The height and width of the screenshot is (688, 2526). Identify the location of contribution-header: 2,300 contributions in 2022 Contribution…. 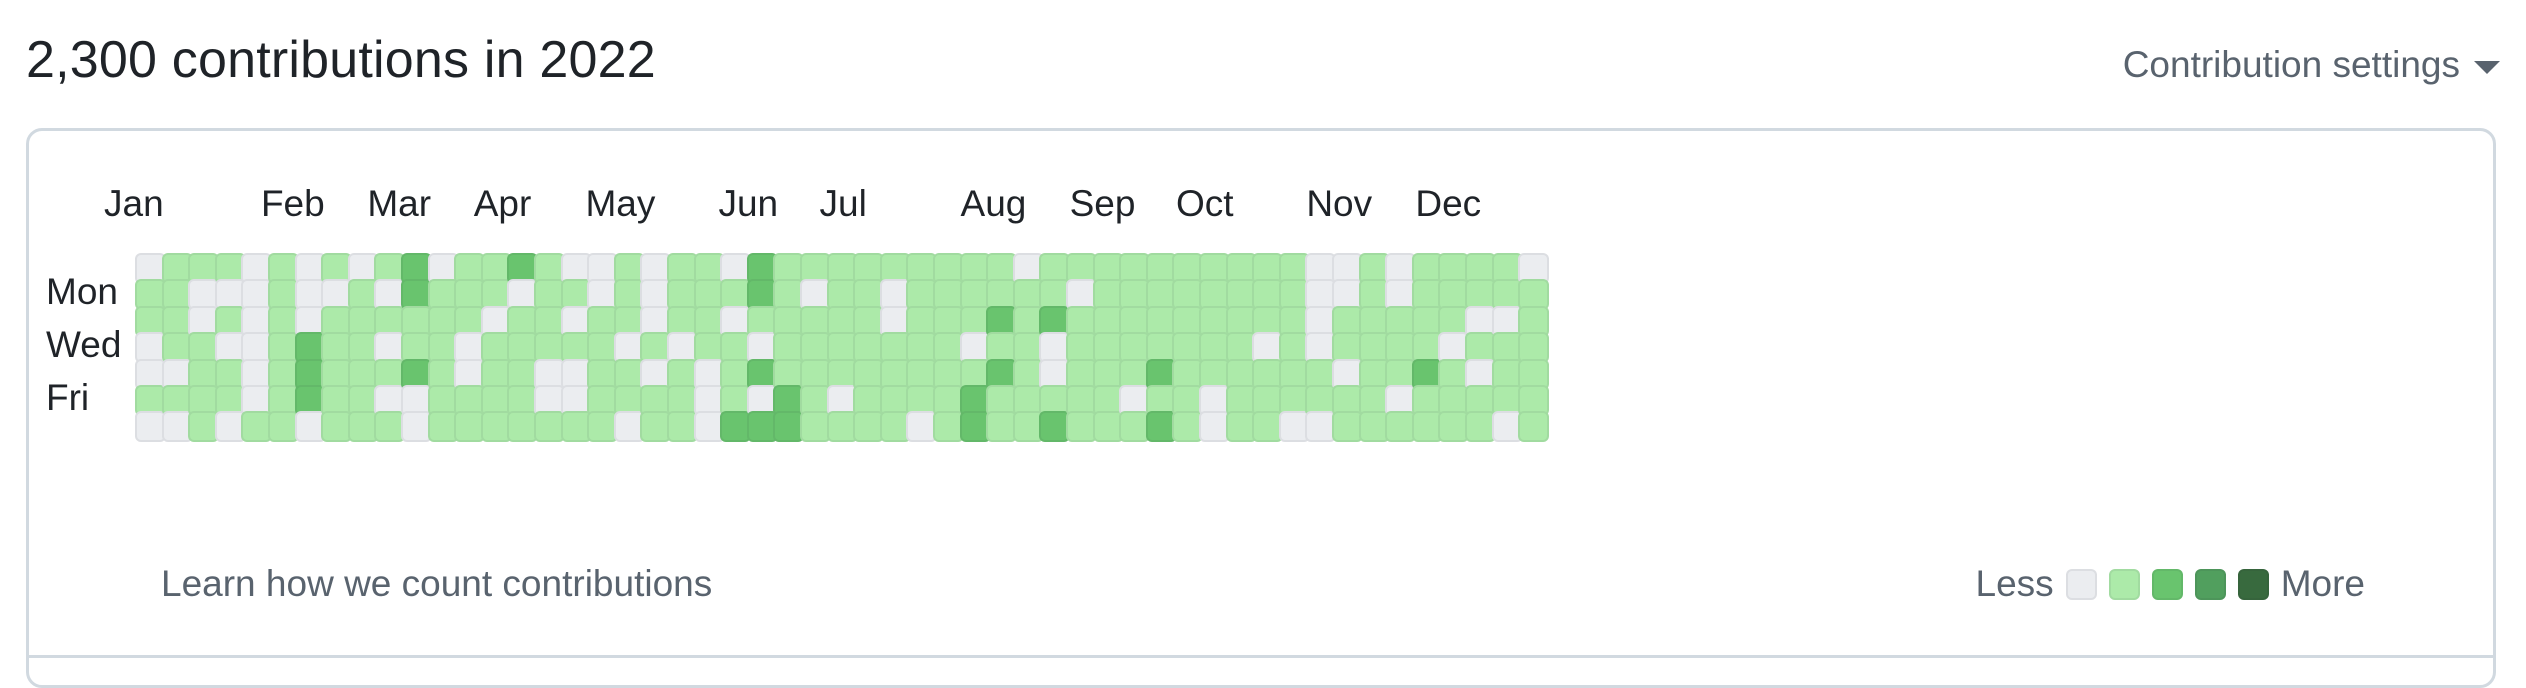
(1263, 64).